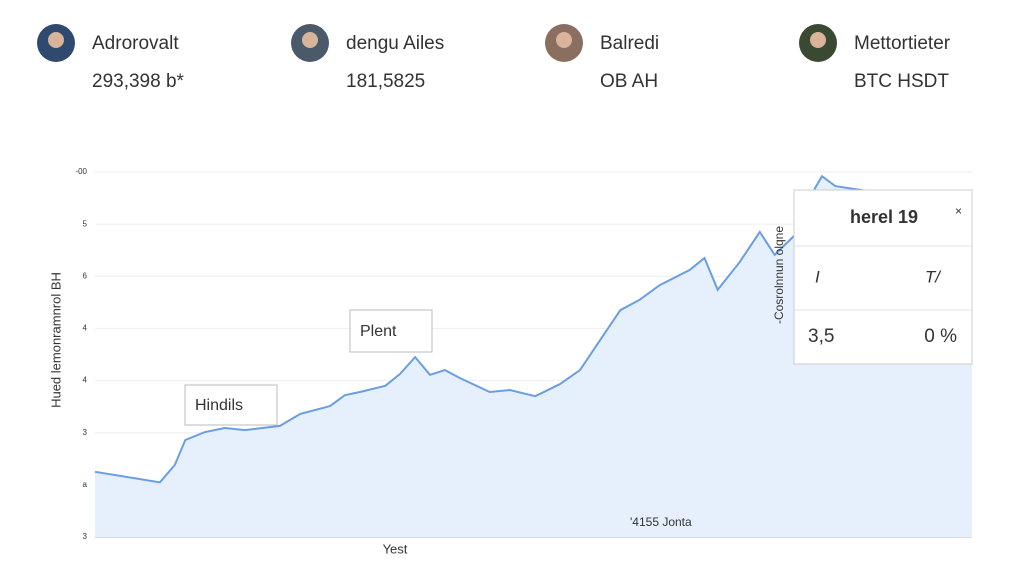  What do you see at coordinates (940, 336) in the screenshot?
I see `panel-cell: 0 %` at bounding box center [940, 336].